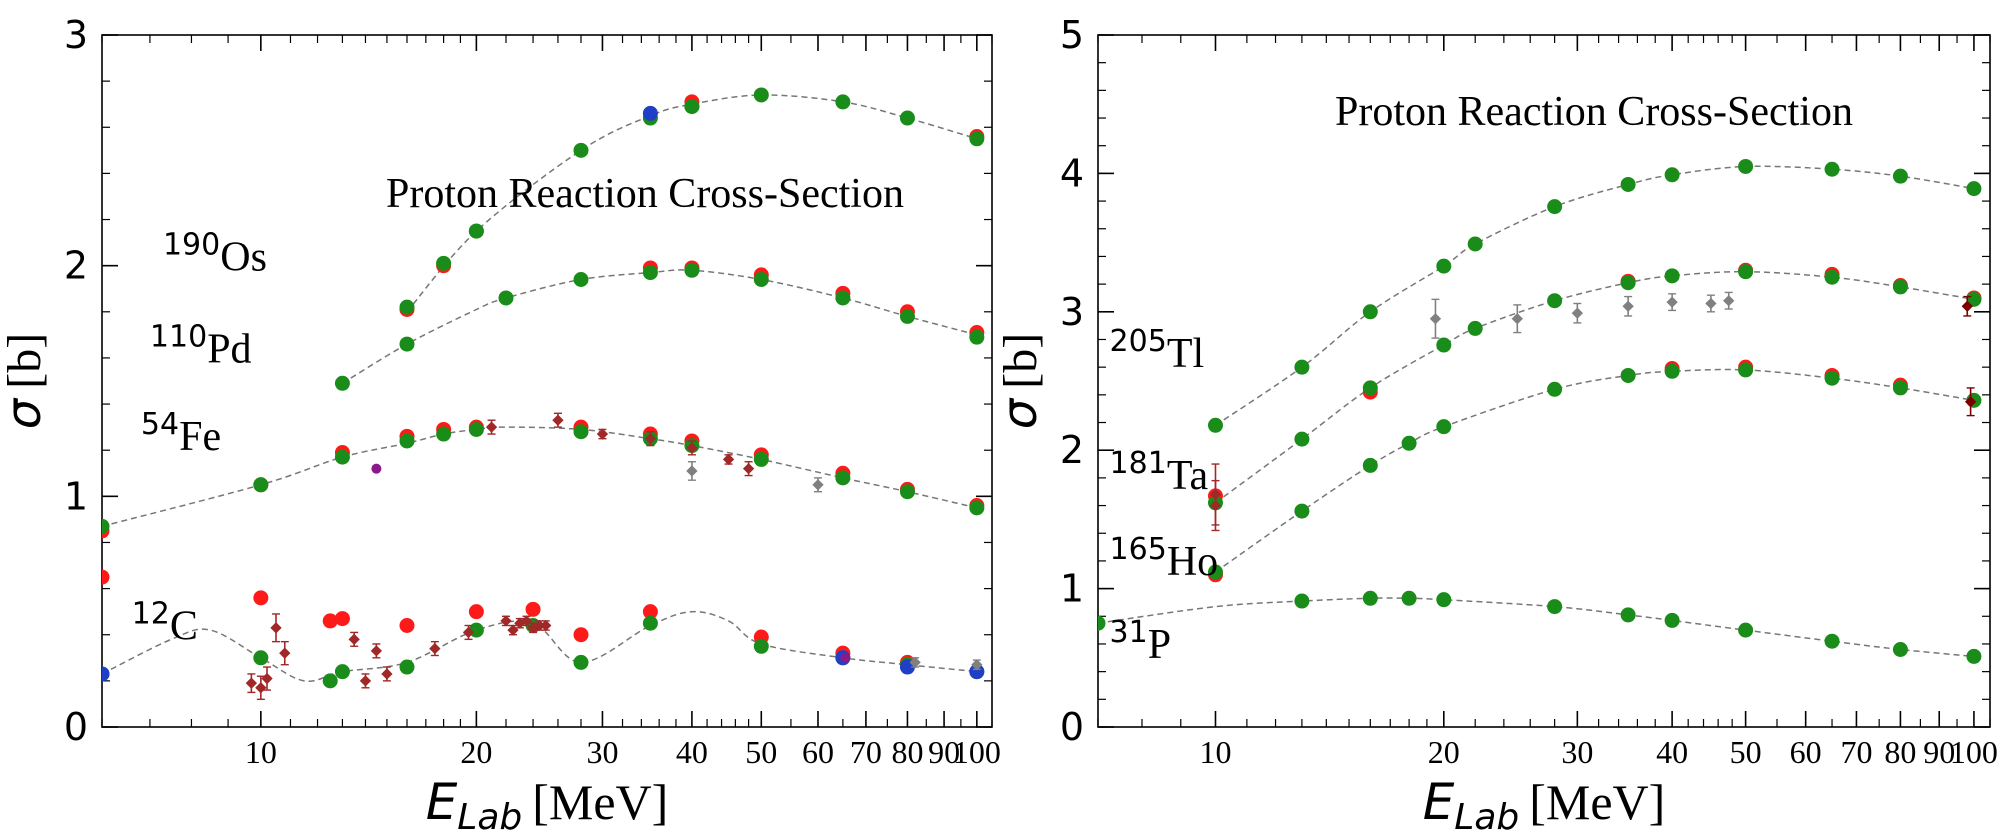  Describe the element at coordinates (181, 433) in the screenshot. I see `nucleus-label: 54Fe` at that location.